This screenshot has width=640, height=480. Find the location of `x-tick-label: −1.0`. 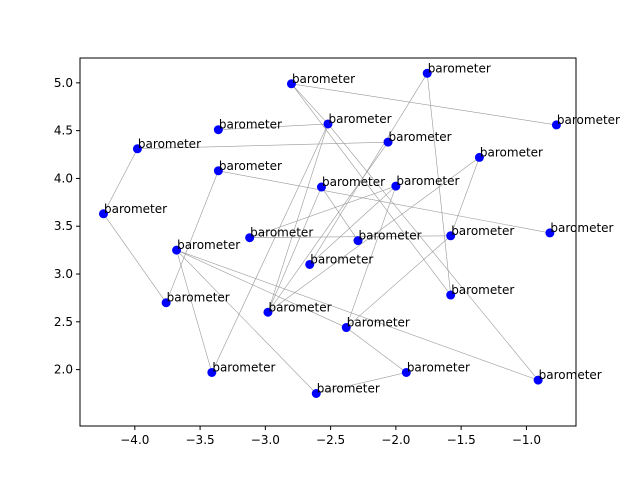

x-tick-label: −1.0 is located at coordinates (526, 440).